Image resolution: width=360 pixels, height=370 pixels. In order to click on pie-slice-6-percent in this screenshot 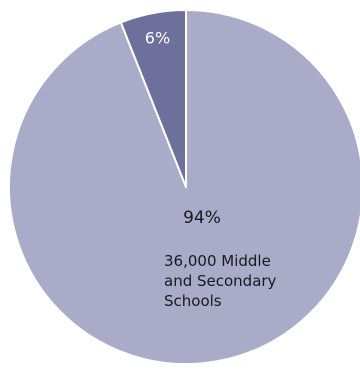, I will do `click(153, 98)`.